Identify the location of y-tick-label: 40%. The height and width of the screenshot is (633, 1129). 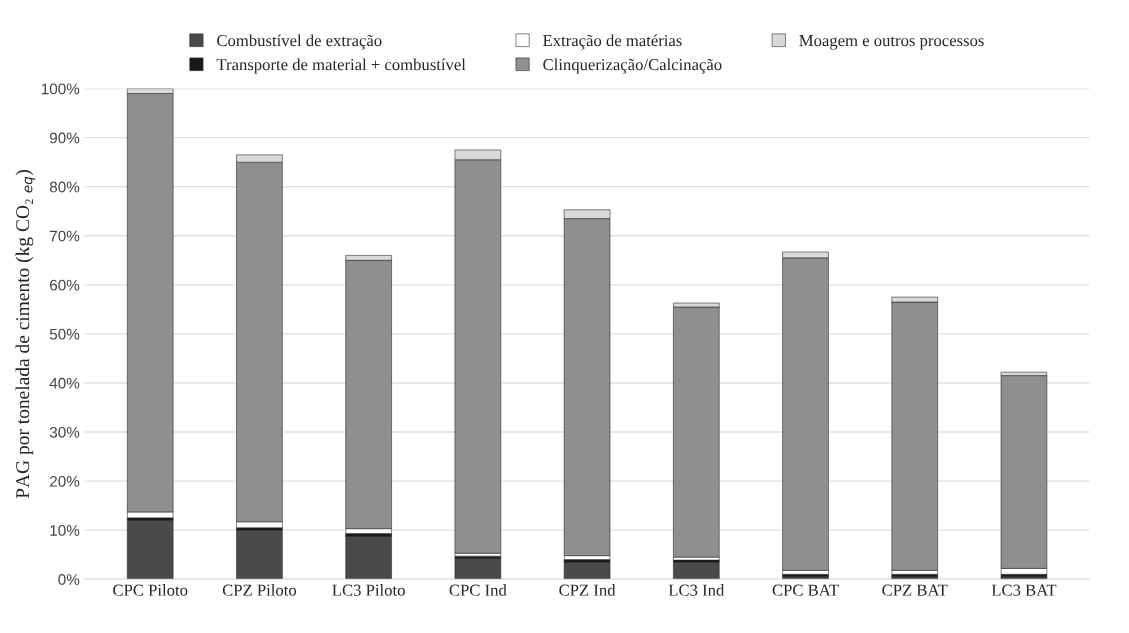
(64, 383).